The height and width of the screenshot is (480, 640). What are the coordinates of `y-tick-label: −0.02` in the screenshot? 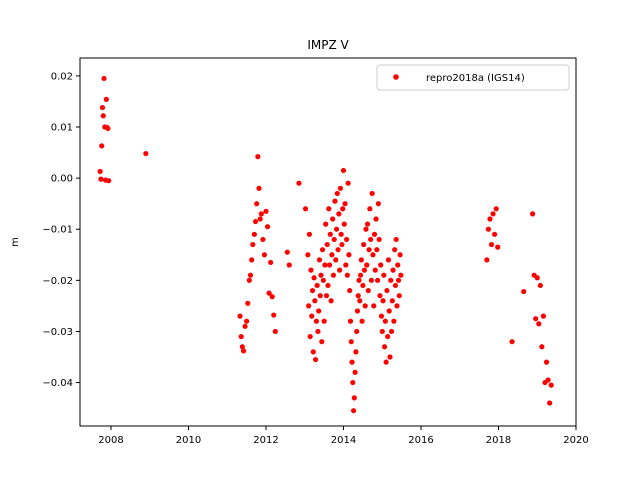 It's located at (57, 281).